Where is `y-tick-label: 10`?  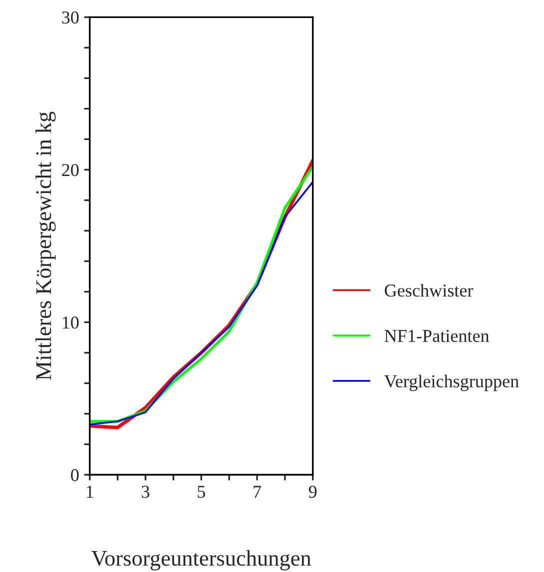 y-tick-label: 10 is located at coordinates (70, 322).